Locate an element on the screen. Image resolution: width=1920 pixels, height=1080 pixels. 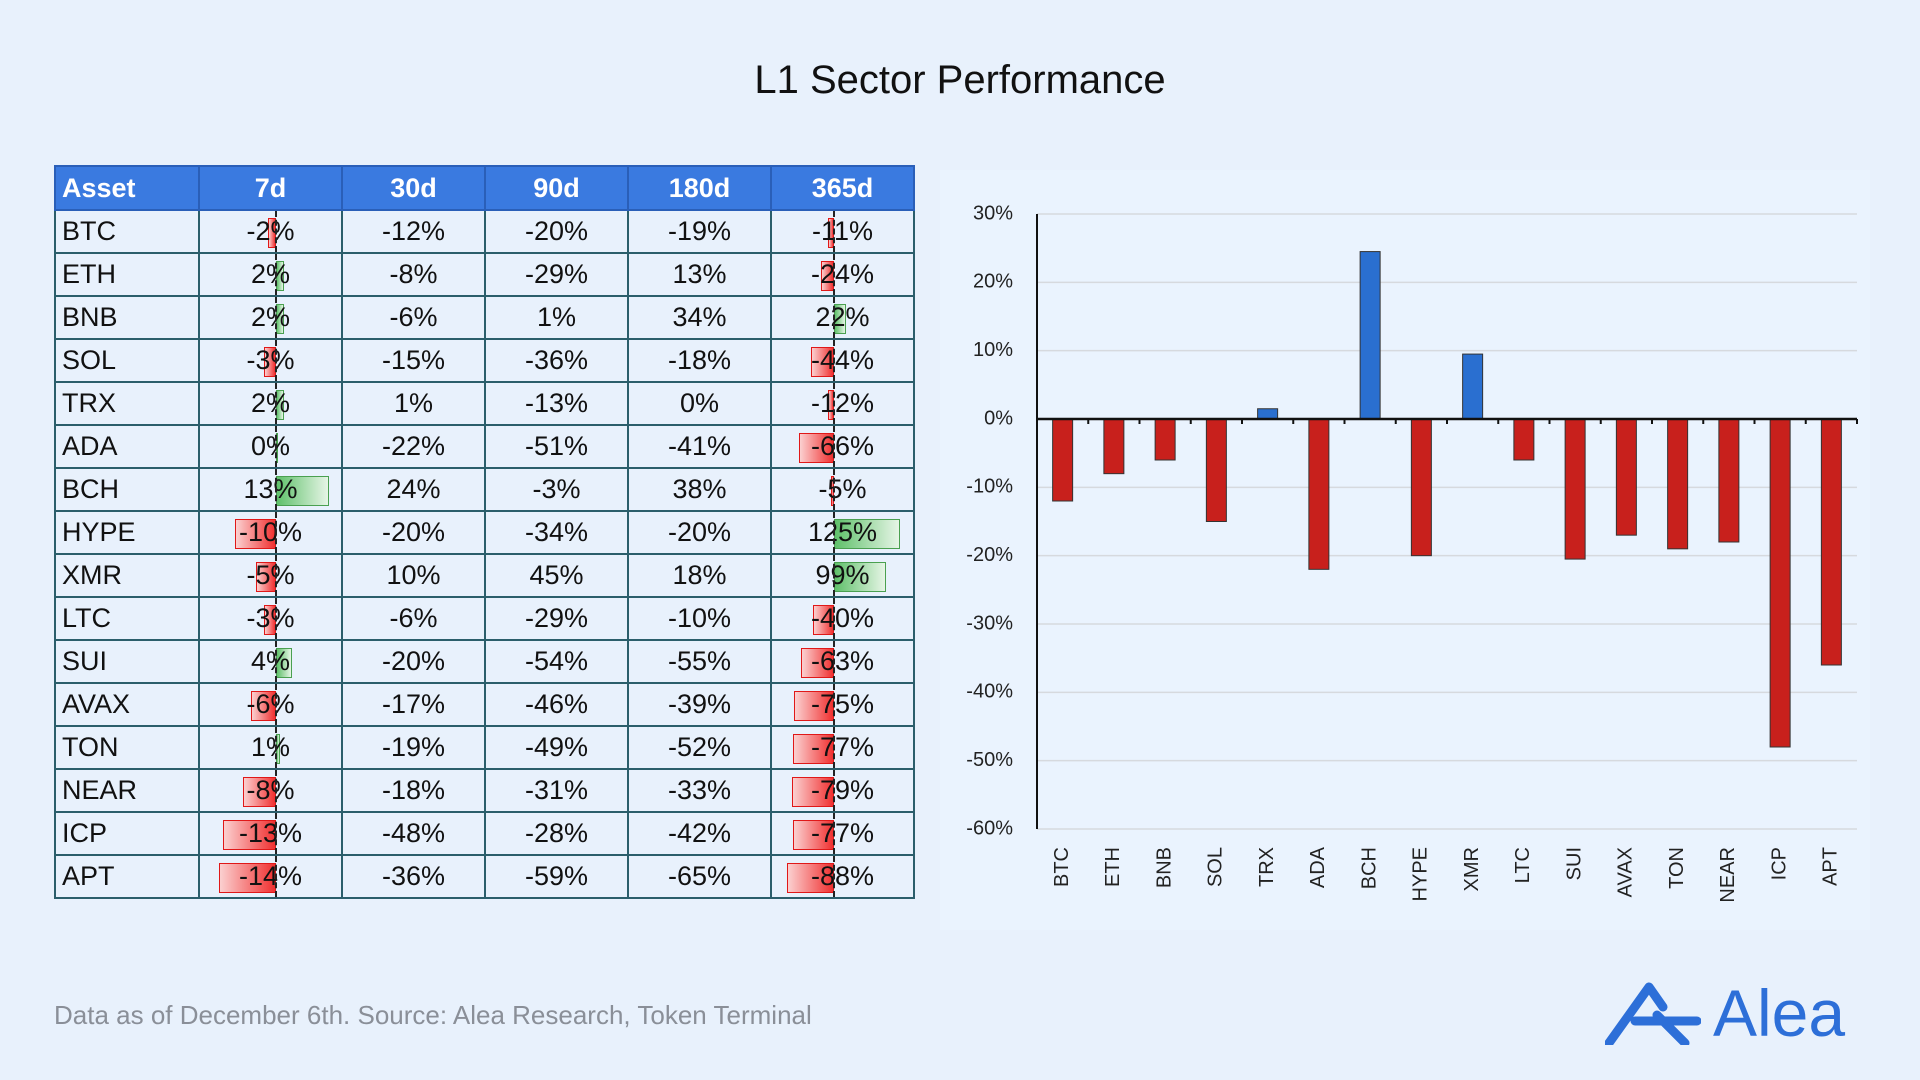
cell: 45% is located at coordinates (556, 575).